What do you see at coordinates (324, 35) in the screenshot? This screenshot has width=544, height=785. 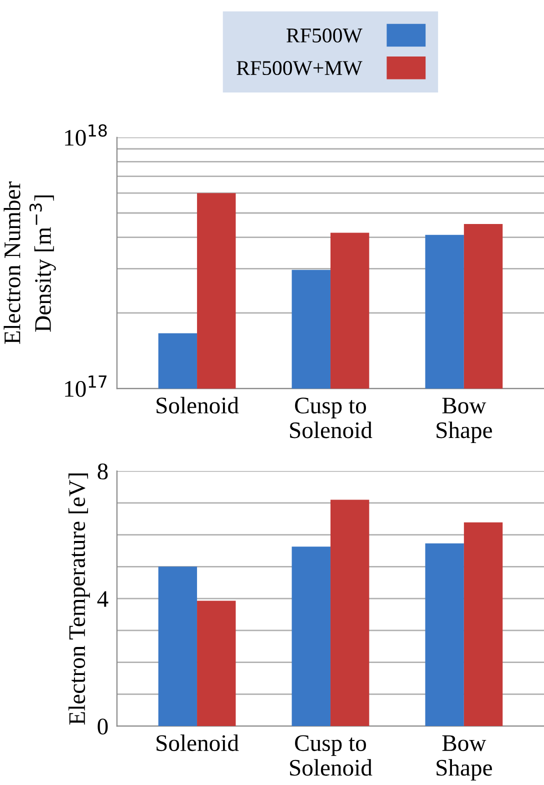 I see `legend-label: RF500W` at bounding box center [324, 35].